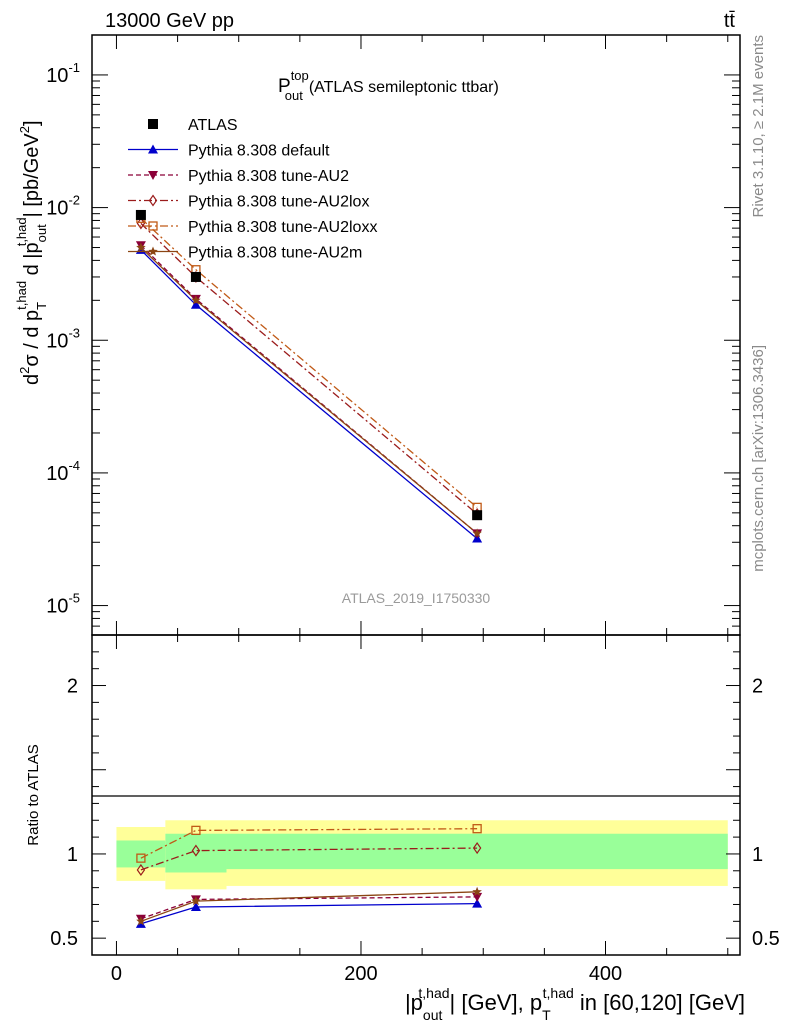  I want to click on legend-entry: Pythia 8.308 tune-AU2, so click(238, 176).